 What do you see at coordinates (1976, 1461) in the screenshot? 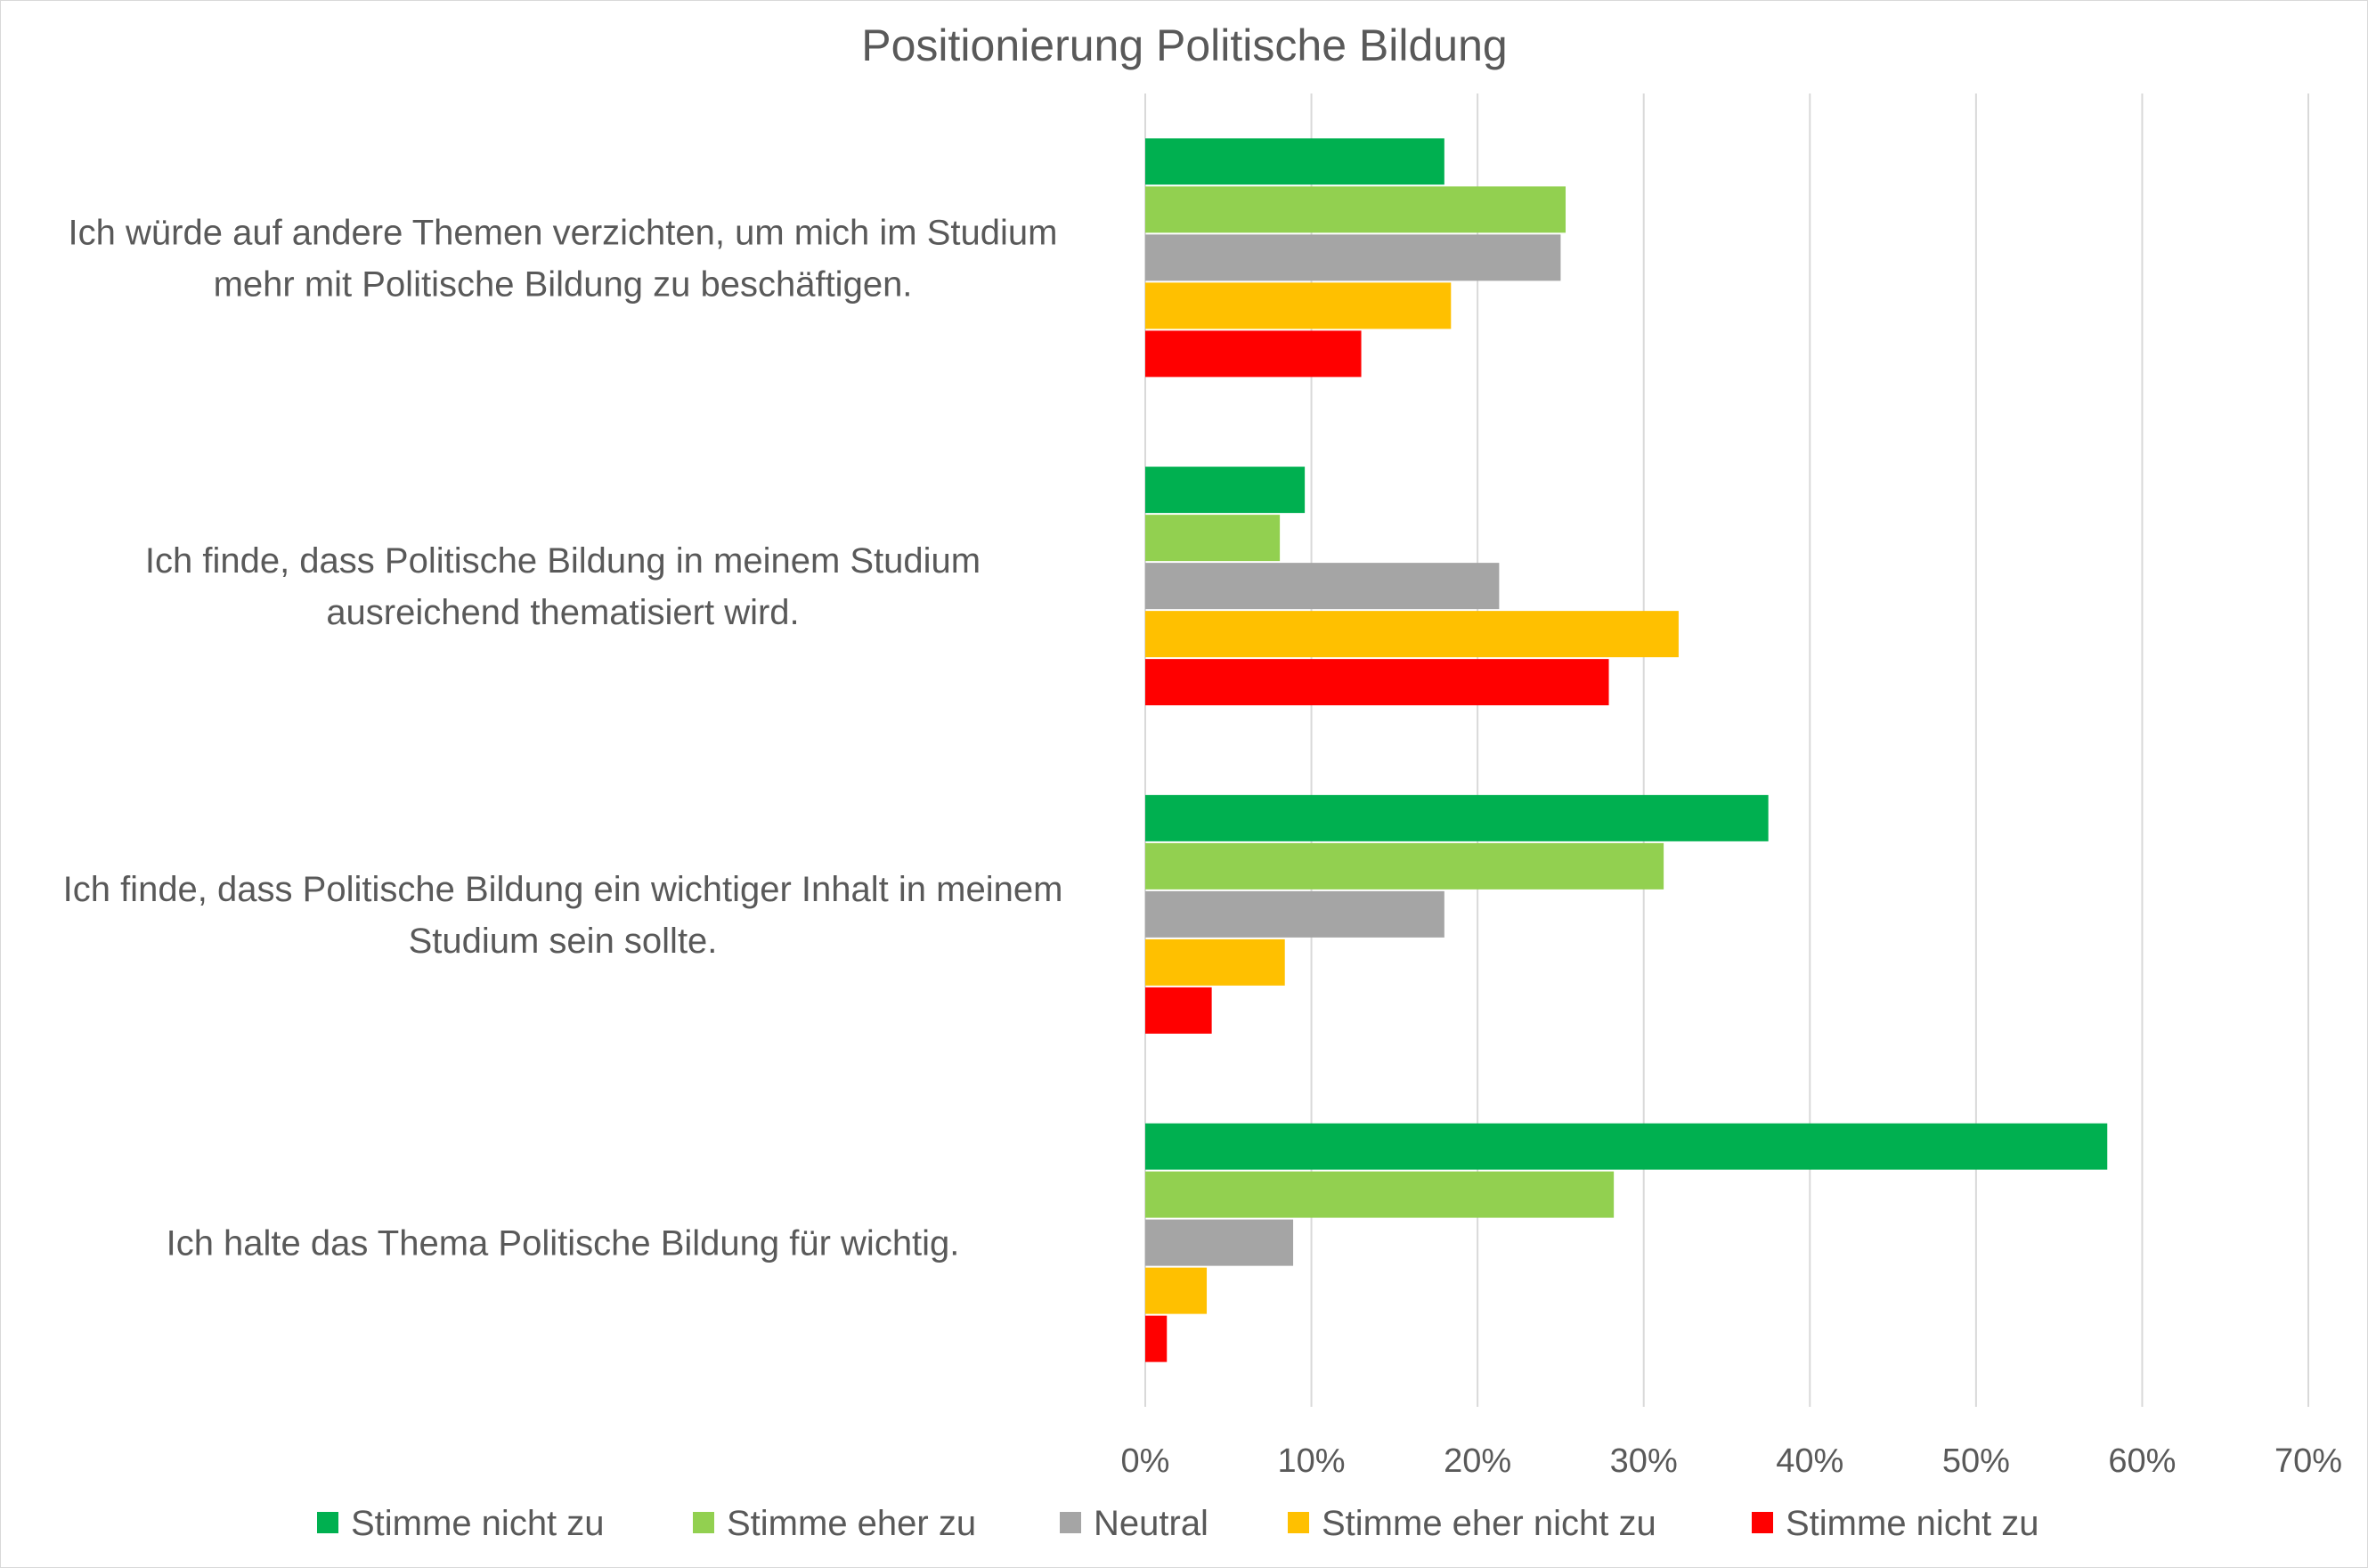
I see `x-tick-label: 50%` at bounding box center [1976, 1461].